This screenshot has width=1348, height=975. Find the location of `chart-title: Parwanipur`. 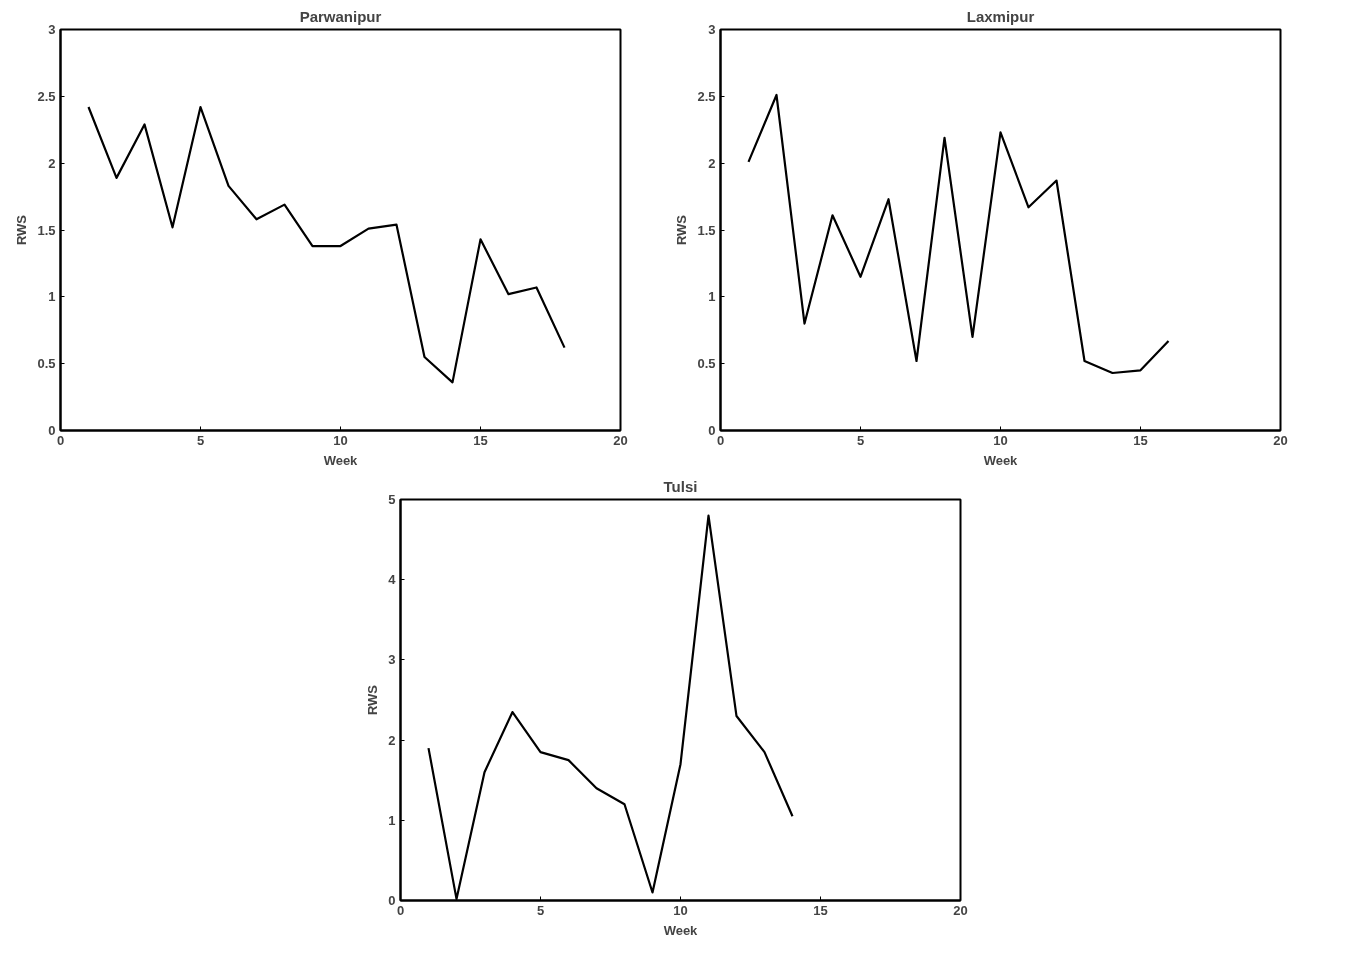

chart-title: Parwanipur is located at coordinates (340, 16).